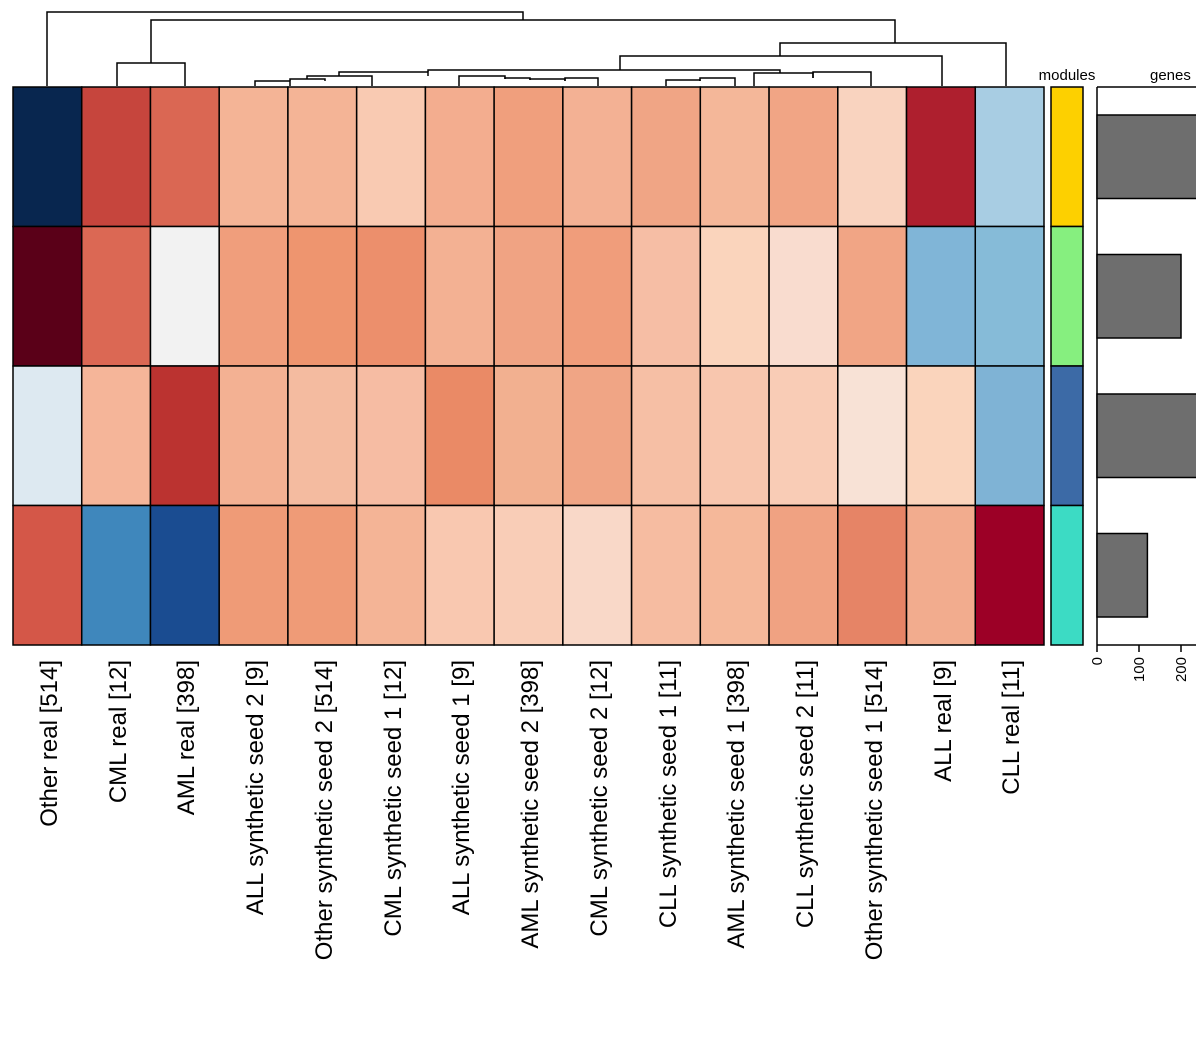 The width and height of the screenshot is (1196, 1053). Describe the element at coordinates (186, 737) in the screenshot. I see `column-label: AML real [398]` at that location.